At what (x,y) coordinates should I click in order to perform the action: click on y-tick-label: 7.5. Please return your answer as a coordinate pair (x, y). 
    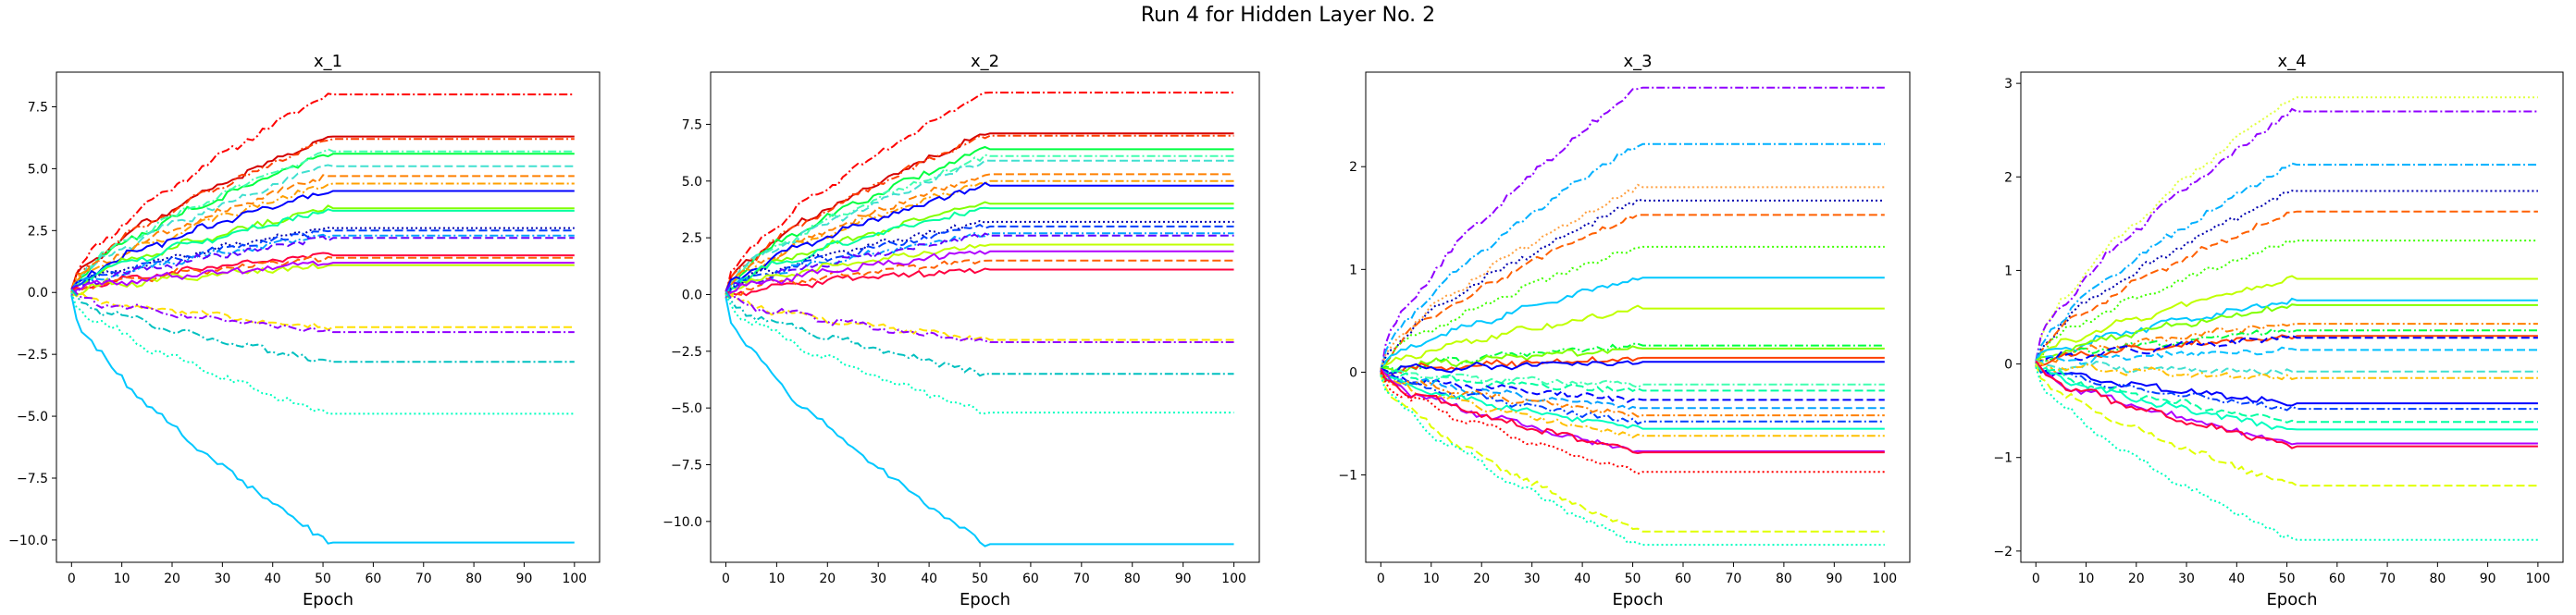
    Looking at the image, I should click on (38, 107).